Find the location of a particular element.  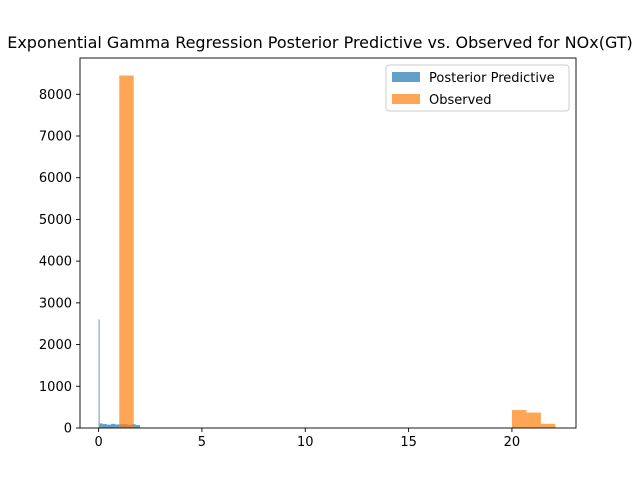

y-tick-label: 0 is located at coordinates (68, 429).